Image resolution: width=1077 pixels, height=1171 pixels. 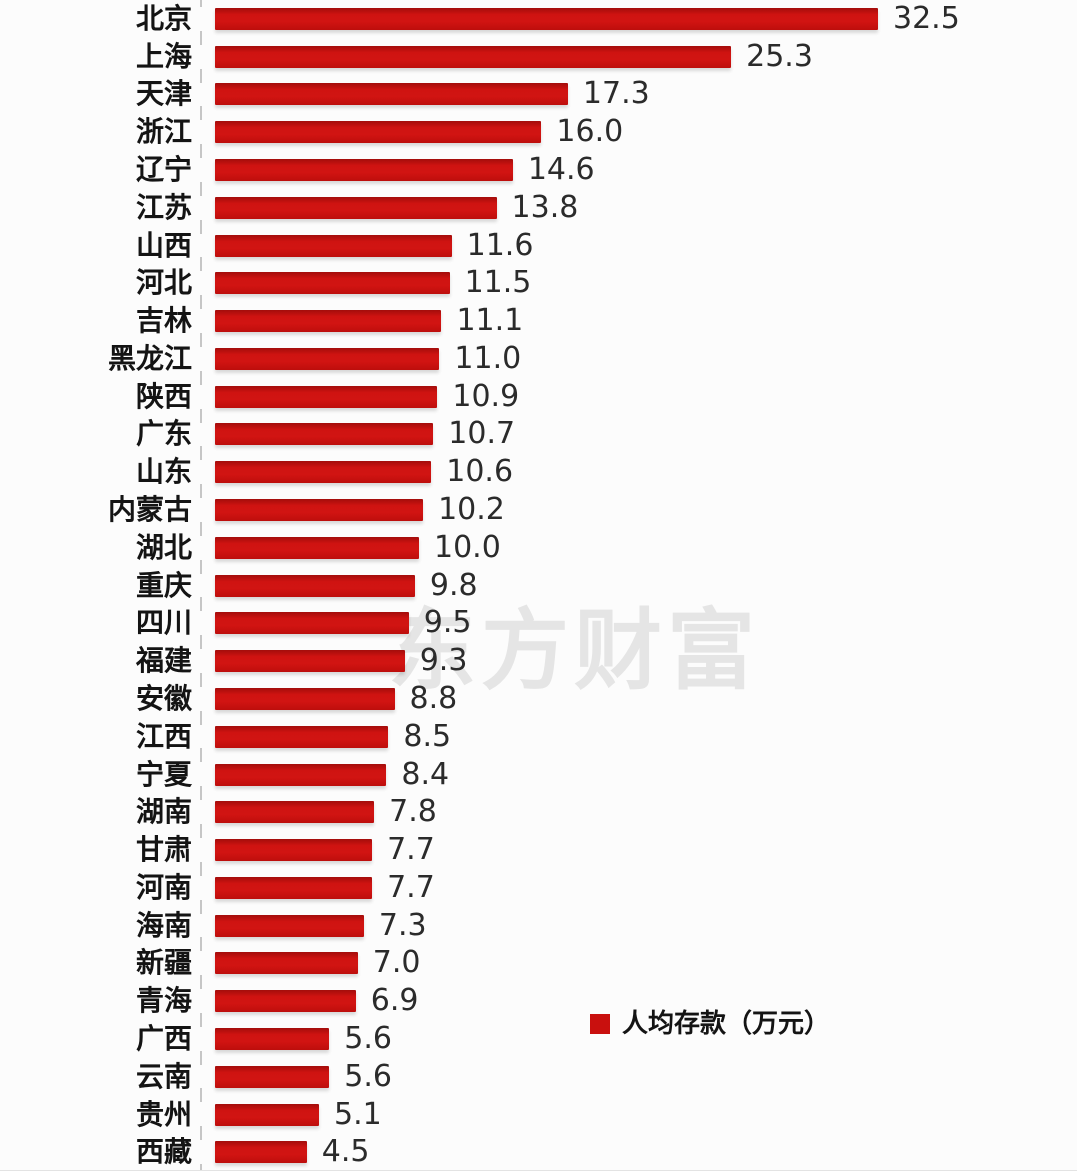 I want to click on chart-row: 贵州 5.1, so click(x=538, y=1115).